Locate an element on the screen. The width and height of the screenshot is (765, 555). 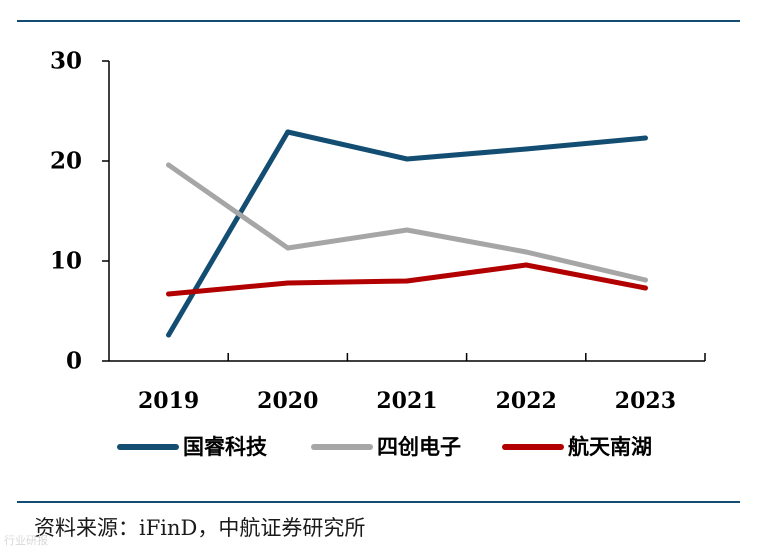
legend-label: 四创电子 is located at coordinates (419, 447).